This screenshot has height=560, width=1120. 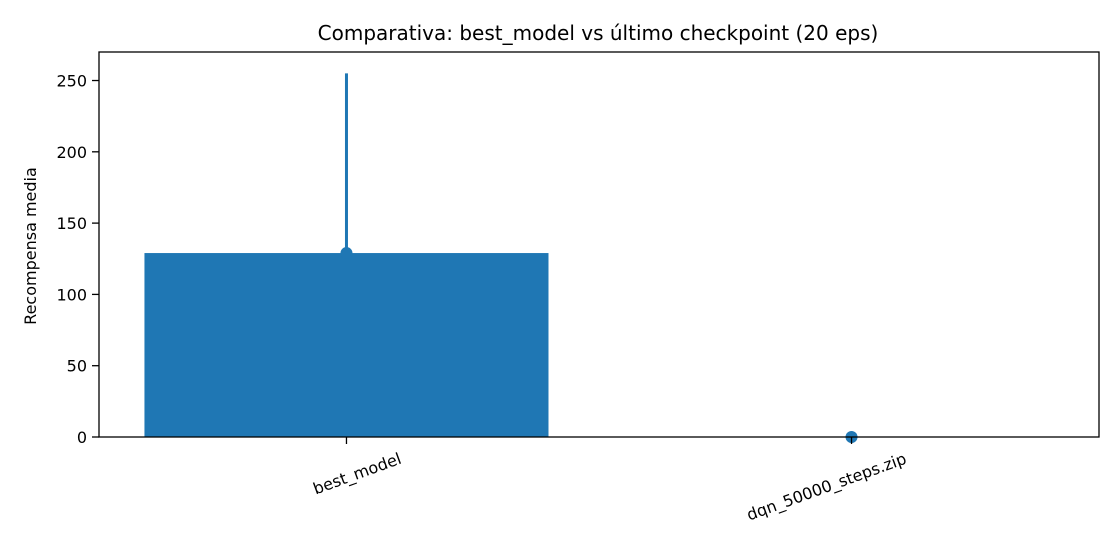 What do you see at coordinates (71, 223) in the screenshot?
I see `y-tick-label-3: 150` at bounding box center [71, 223].